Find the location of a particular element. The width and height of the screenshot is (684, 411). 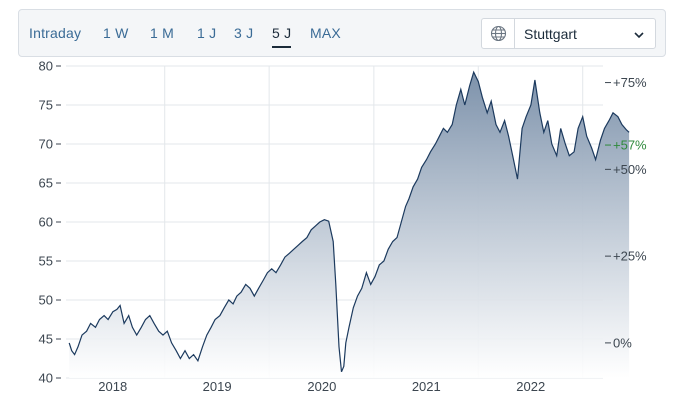

right-axis: +75% +50% +25% 0% +57% is located at coordinates (626, 212).